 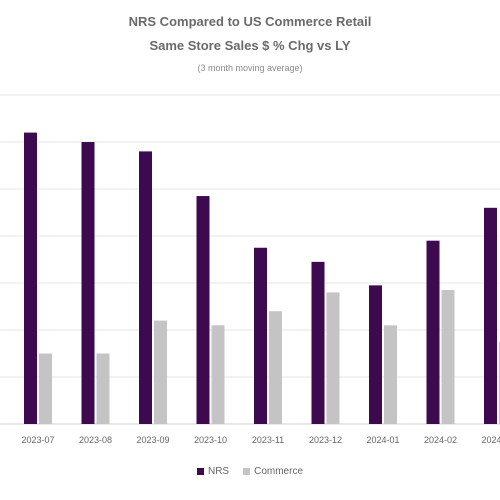 What do you see at coordinates (250, 68) in the screenshot?
I see `chart-note: (3 month moving average)` at bounding box center [250, 68].